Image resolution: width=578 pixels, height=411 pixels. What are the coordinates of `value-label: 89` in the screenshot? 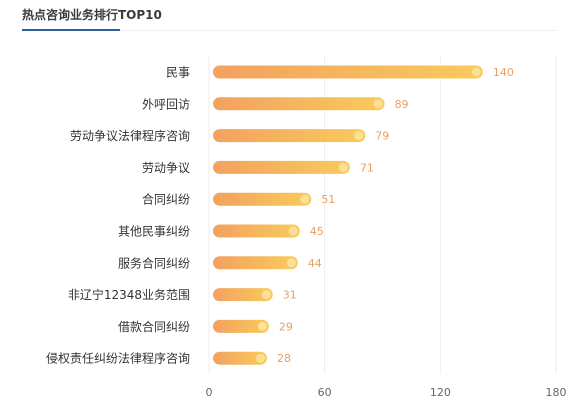 It's located at (402, 104).